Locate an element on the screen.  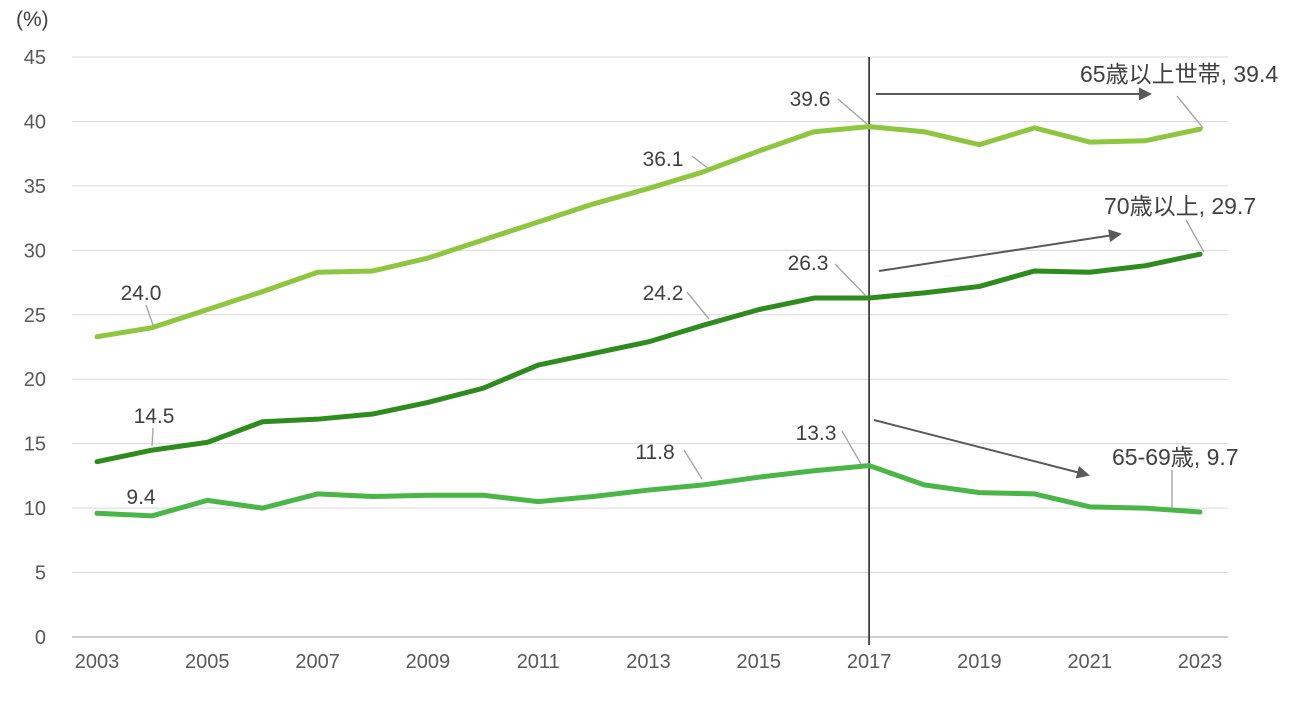
series-label: 70歳以上, 29.7 is located at coordinates (1180, 206).